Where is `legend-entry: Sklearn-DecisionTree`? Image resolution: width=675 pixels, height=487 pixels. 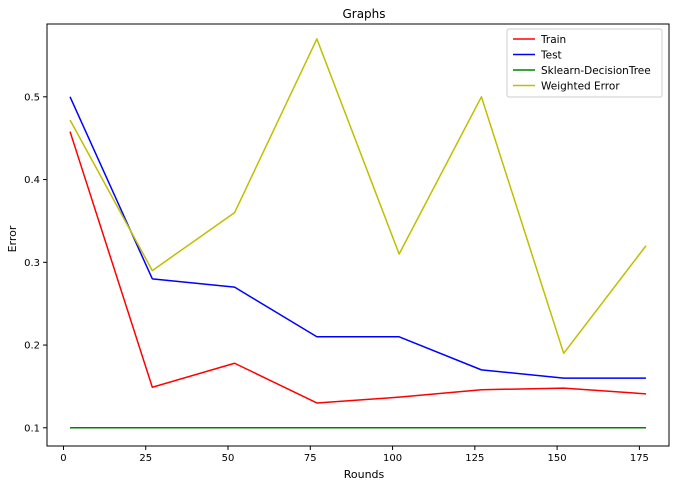
legend-entry: Sklearn-DecisionTree is located at coordinates (596, 71).